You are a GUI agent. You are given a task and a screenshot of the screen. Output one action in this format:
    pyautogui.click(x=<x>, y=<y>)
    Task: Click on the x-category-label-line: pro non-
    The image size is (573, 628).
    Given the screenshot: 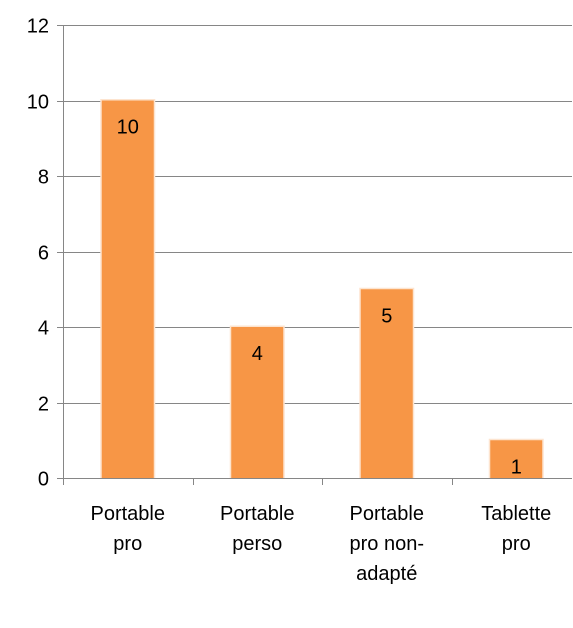 What is the action you would take?
    pyautogui.click(x=387, y=544)
    